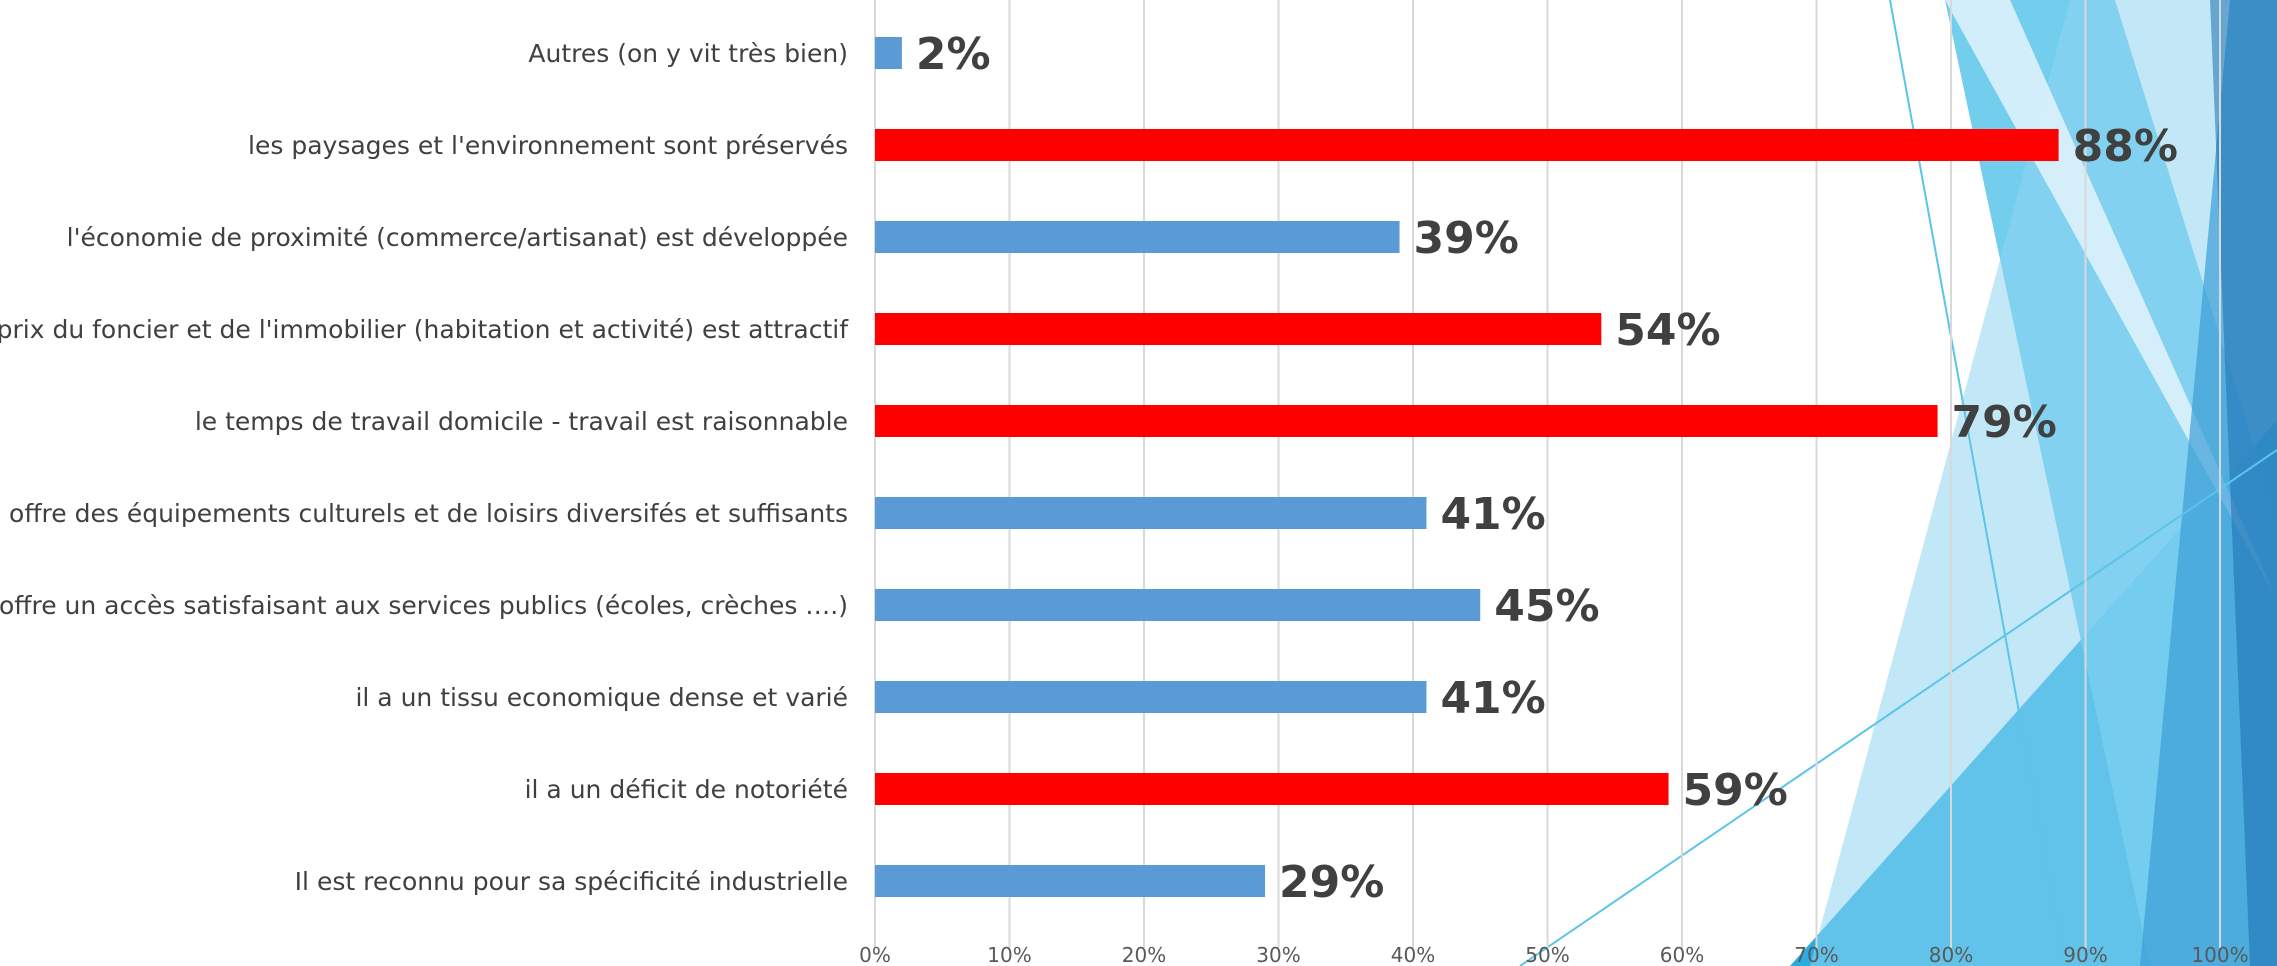  I want to click on x-tick-label: 100%, so click(2219, 954).